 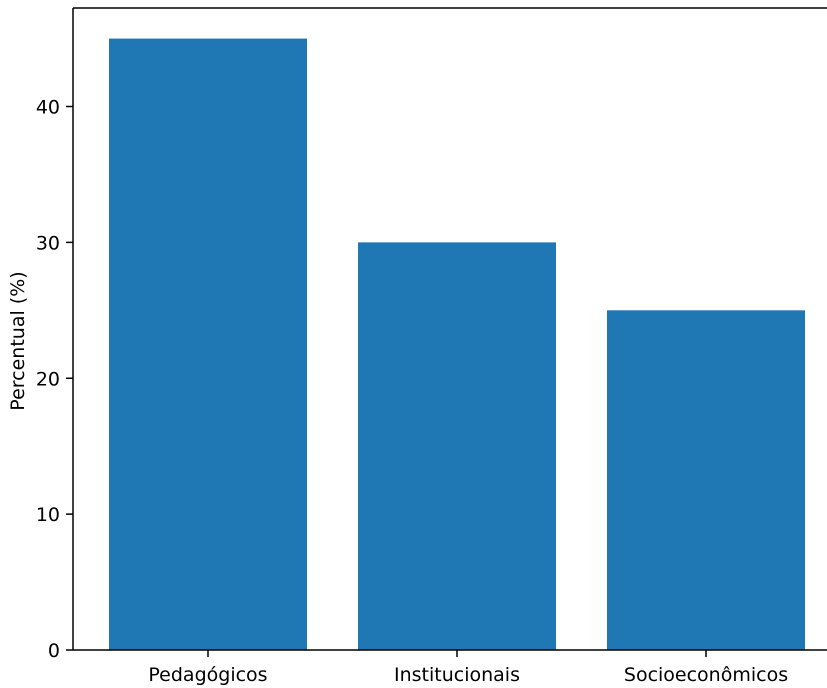 What do you see at coordinates (706, 675) in the screenshot?
I see `x-tick-label: Socioeconômicos` at bounding box center [706, 675].